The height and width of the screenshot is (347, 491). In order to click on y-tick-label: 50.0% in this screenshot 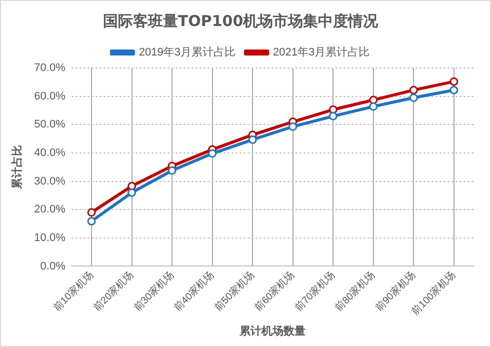, I will do `click(50, 124)`.